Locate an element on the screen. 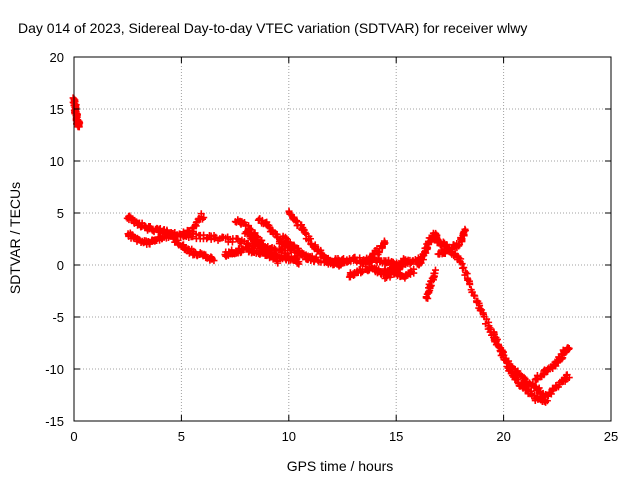  x-tick-label: 5 is located at coordinates (181, 436).